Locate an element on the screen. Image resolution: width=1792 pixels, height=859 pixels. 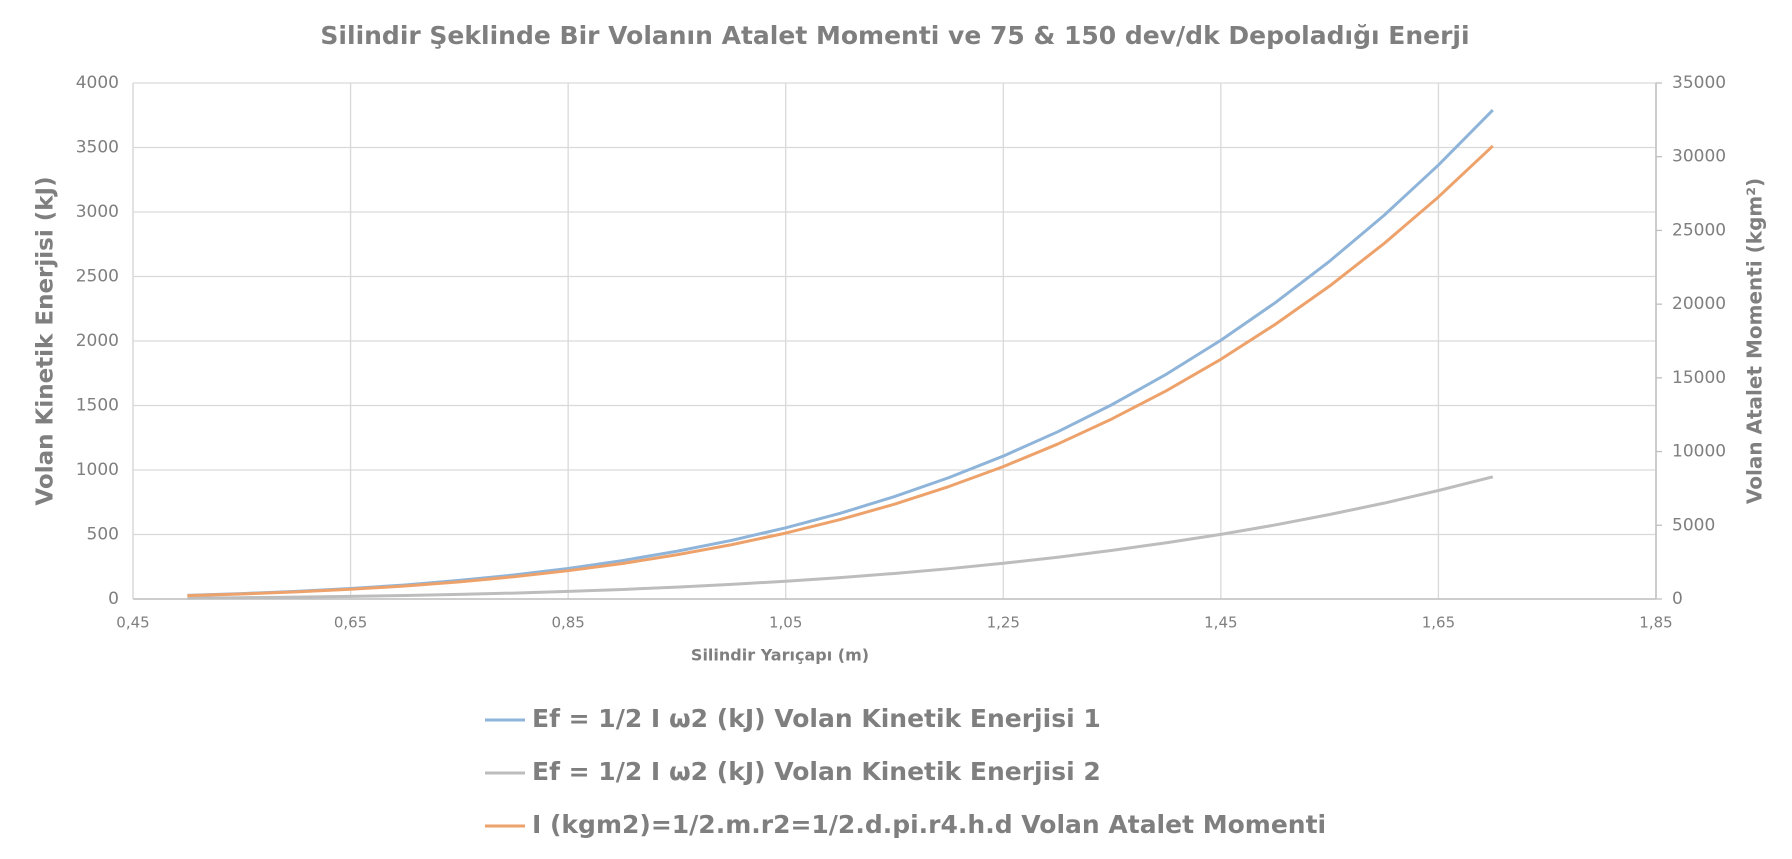
x-tick-label: 1,45 is located at coordinates (1220, 623).